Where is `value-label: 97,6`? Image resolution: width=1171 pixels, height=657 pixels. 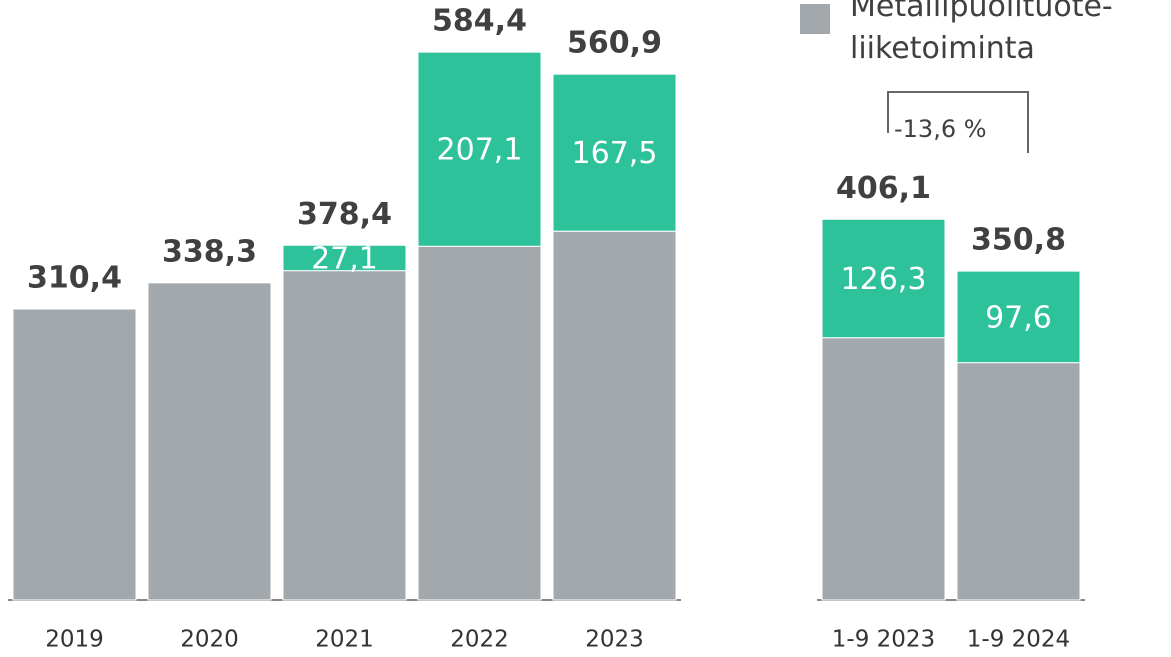 value-label: 97,6 is located at coordinates (1018, 317).